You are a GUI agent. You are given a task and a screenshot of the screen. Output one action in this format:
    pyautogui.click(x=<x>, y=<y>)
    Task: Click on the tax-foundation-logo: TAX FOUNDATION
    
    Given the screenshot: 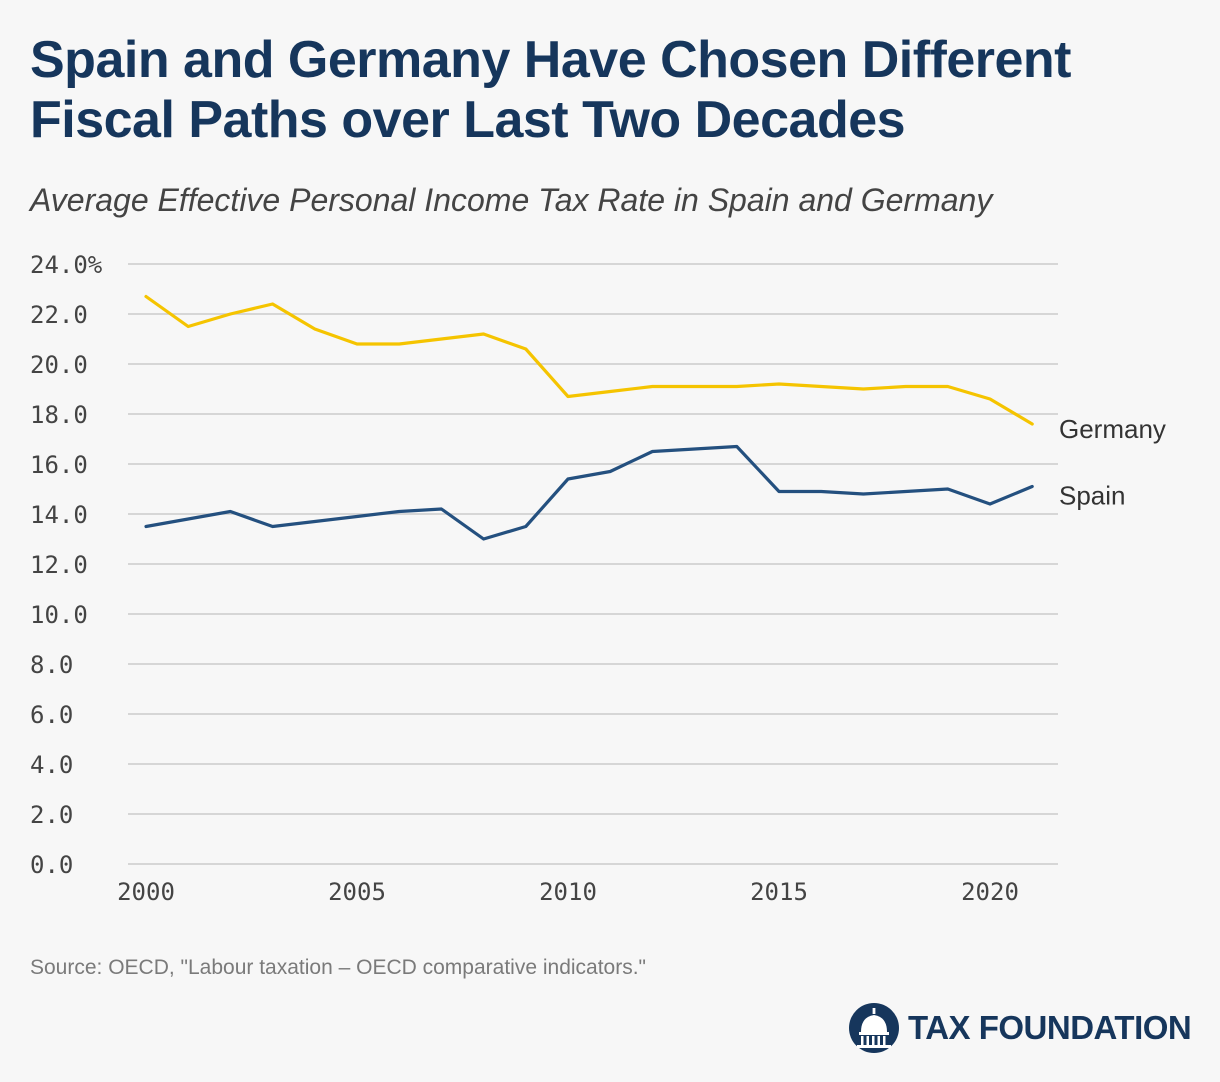 What is the action you would take?
    pyautogui.click(x=1020, y=1028)
    